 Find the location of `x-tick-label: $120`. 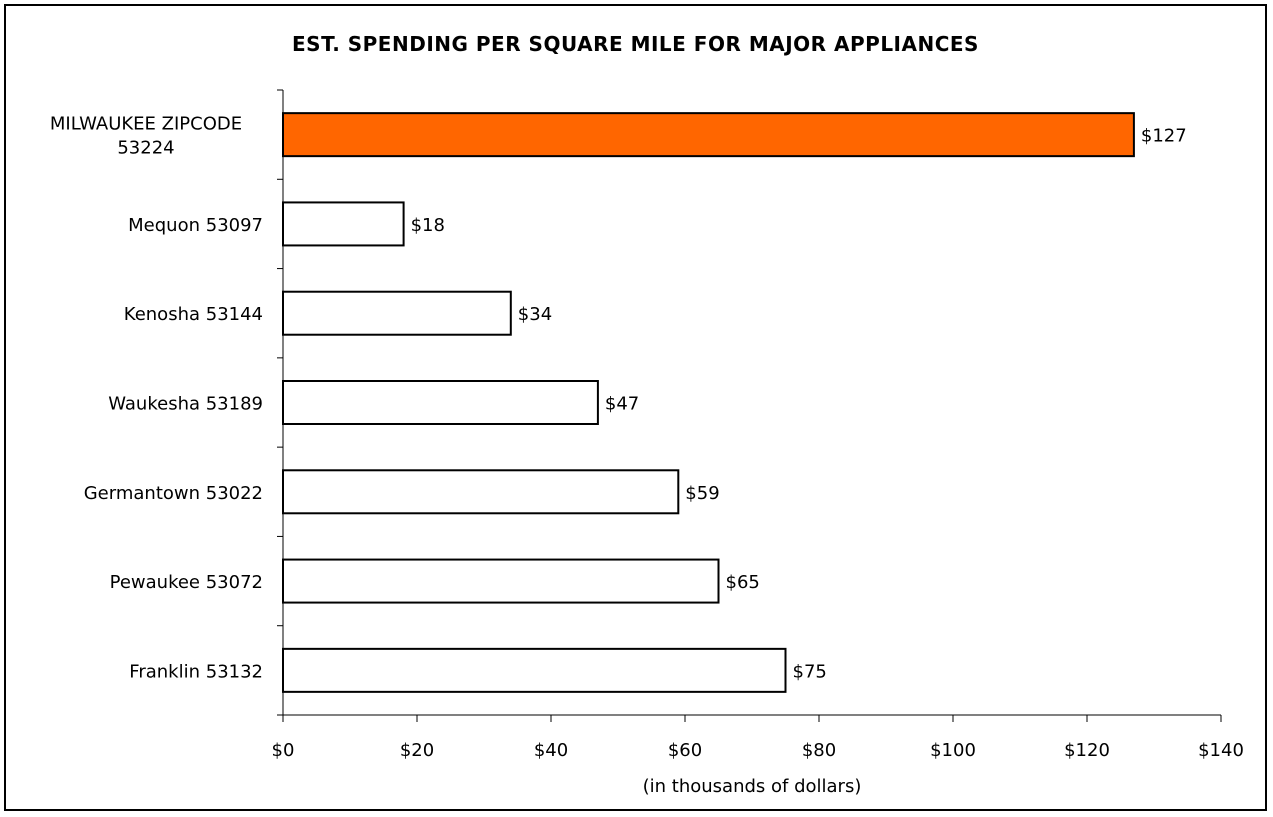

x-tick-label: $120 is located at coordinates (1087, 750).